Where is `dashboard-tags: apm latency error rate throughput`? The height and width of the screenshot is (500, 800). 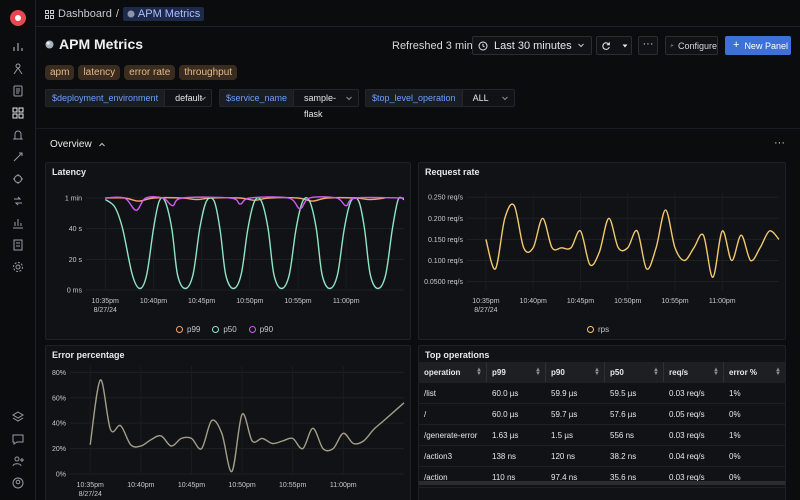 dashboard-tags: apm latency error rate throughput is located at coordinates (141, 72).